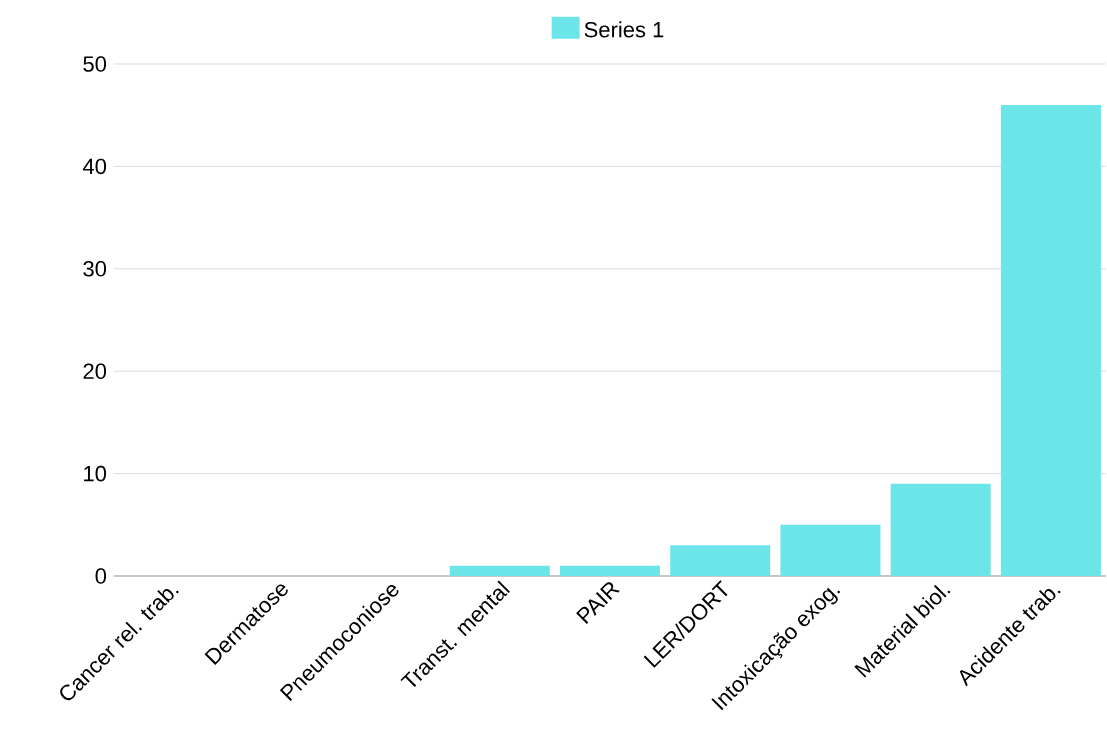 The height and width of the screenshot is (739, 1107). I want to click on legend-label: Series 1, so click(624, 29).